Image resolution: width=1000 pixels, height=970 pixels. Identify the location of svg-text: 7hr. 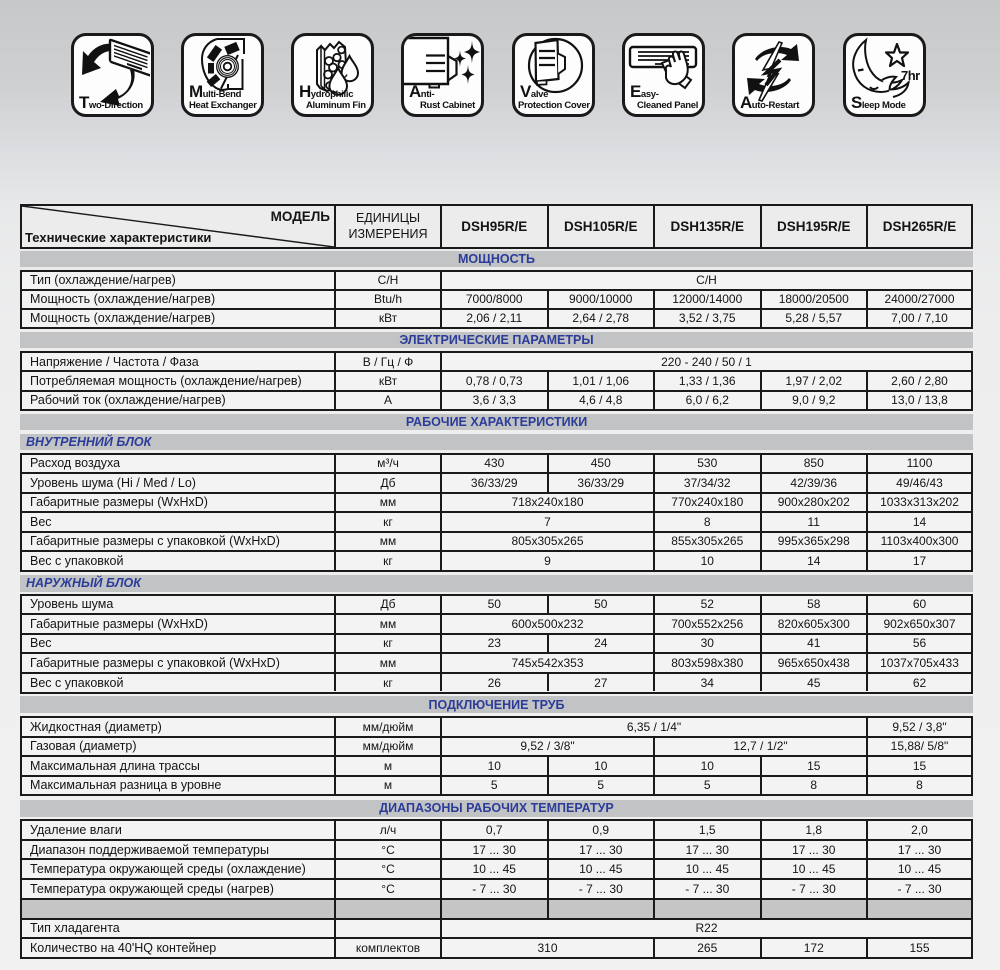
(910, 75).